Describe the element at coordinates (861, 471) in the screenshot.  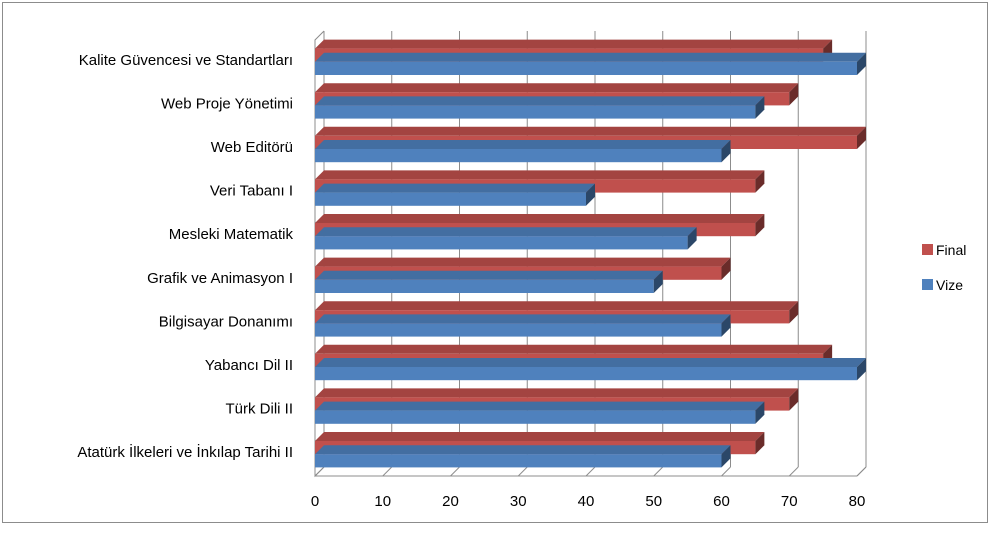
I see `floor-right-edge` at that location.